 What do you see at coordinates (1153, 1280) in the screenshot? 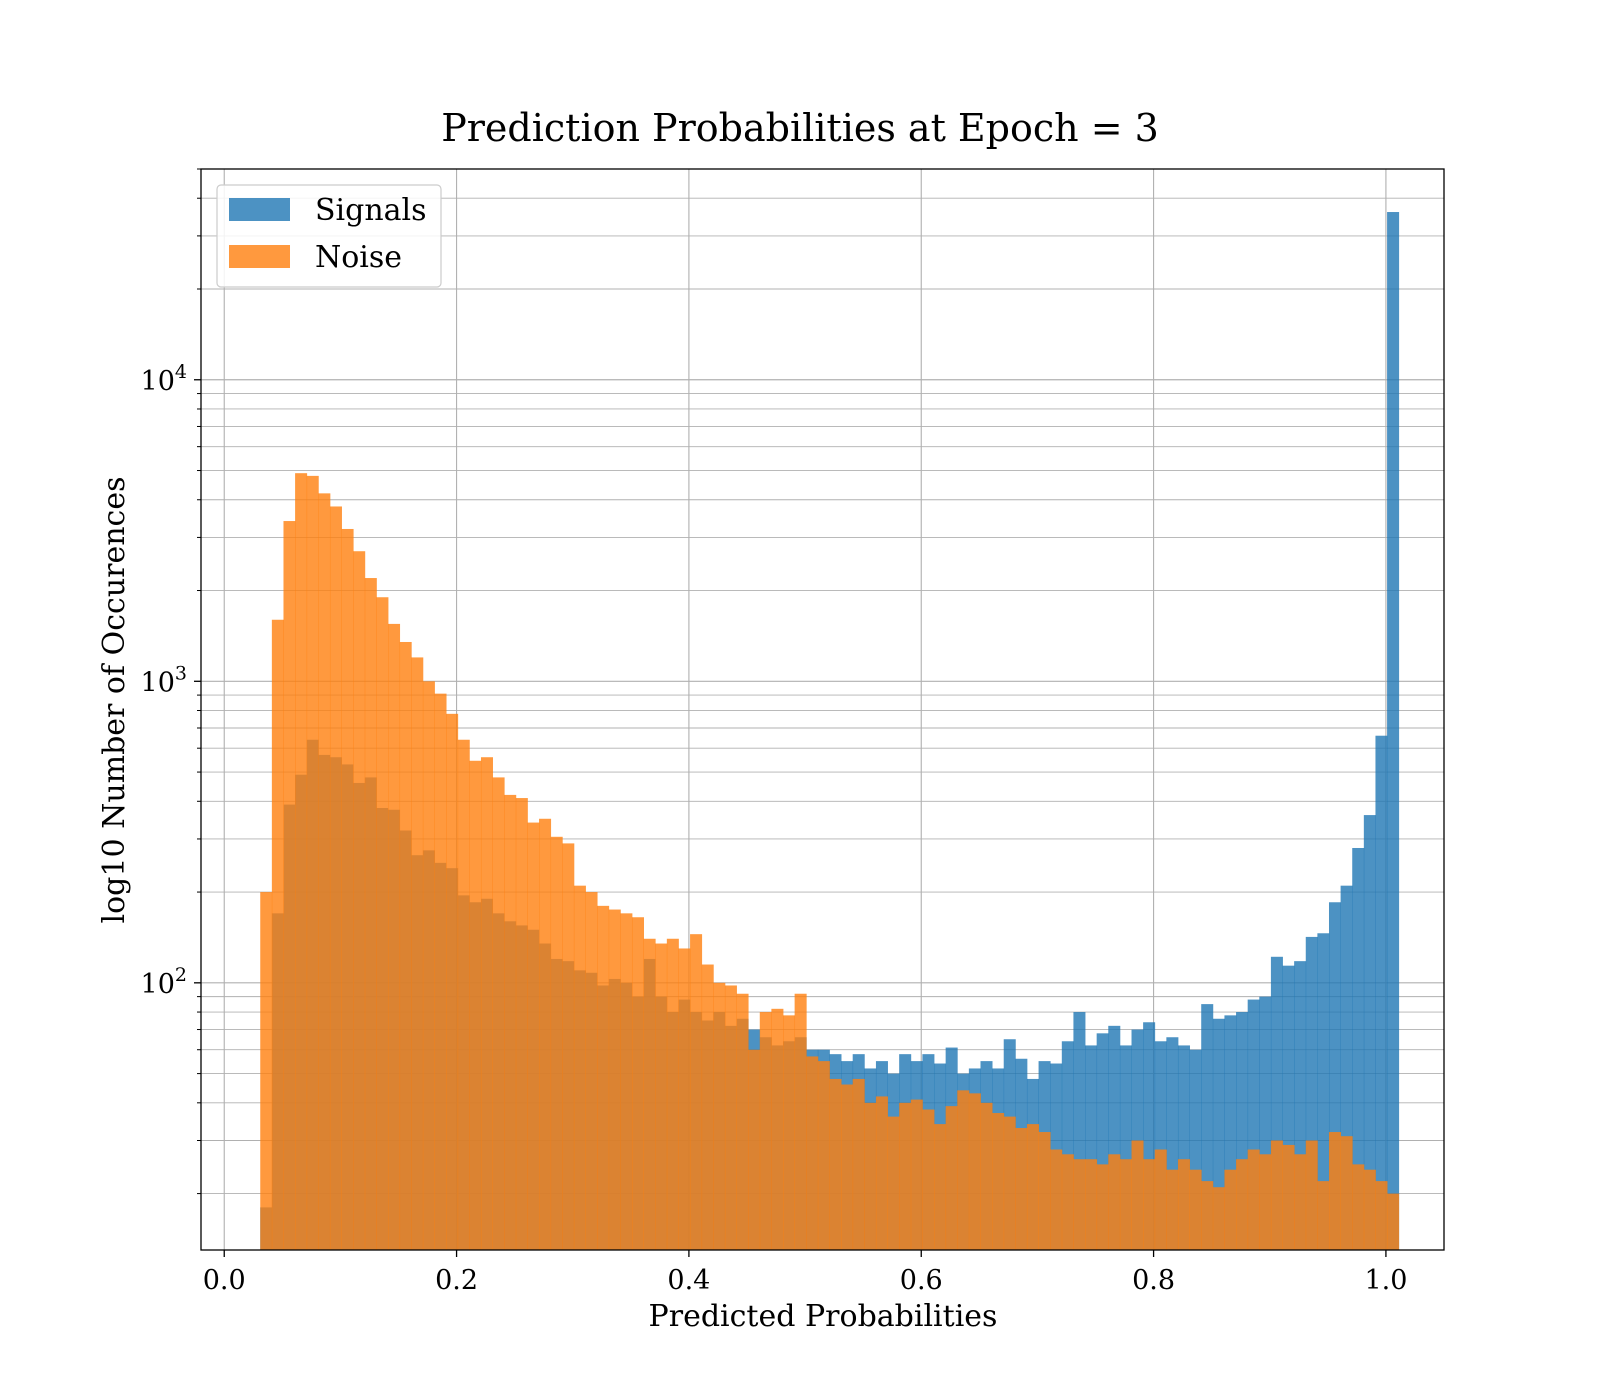
I see `x-tick-label: 0.8` at bounding box center [1153, 1280].